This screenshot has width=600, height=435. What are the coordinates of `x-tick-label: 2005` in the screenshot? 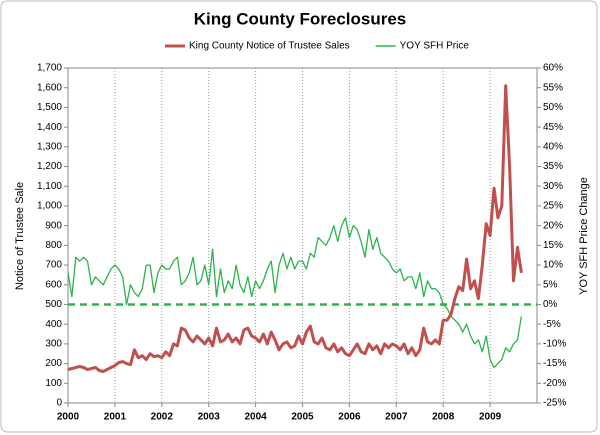 It's located at (302, 417).